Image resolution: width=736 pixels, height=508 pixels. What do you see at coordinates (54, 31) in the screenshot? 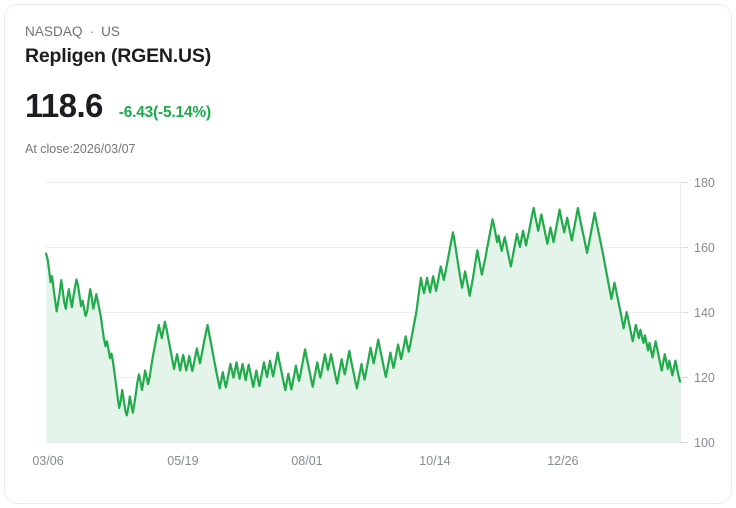
I see `exchange-name: NASDAQ` at bounding box center [54, 31].